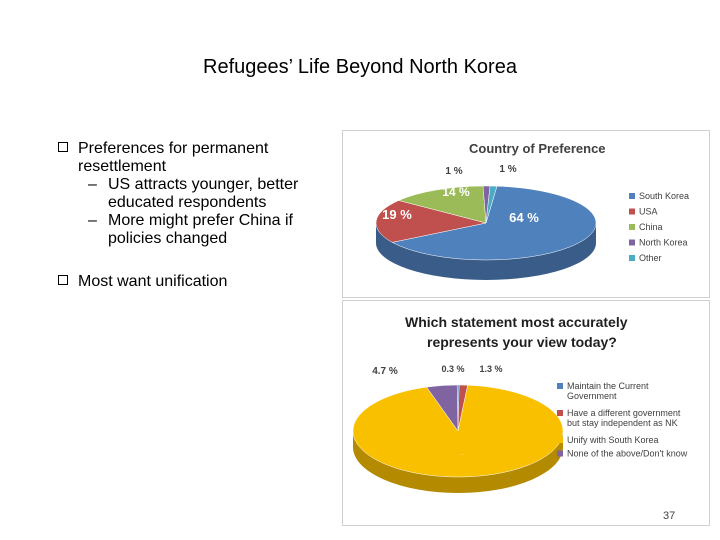  I want to click on chart-title-line: represents your view today?, so click(522, 342).